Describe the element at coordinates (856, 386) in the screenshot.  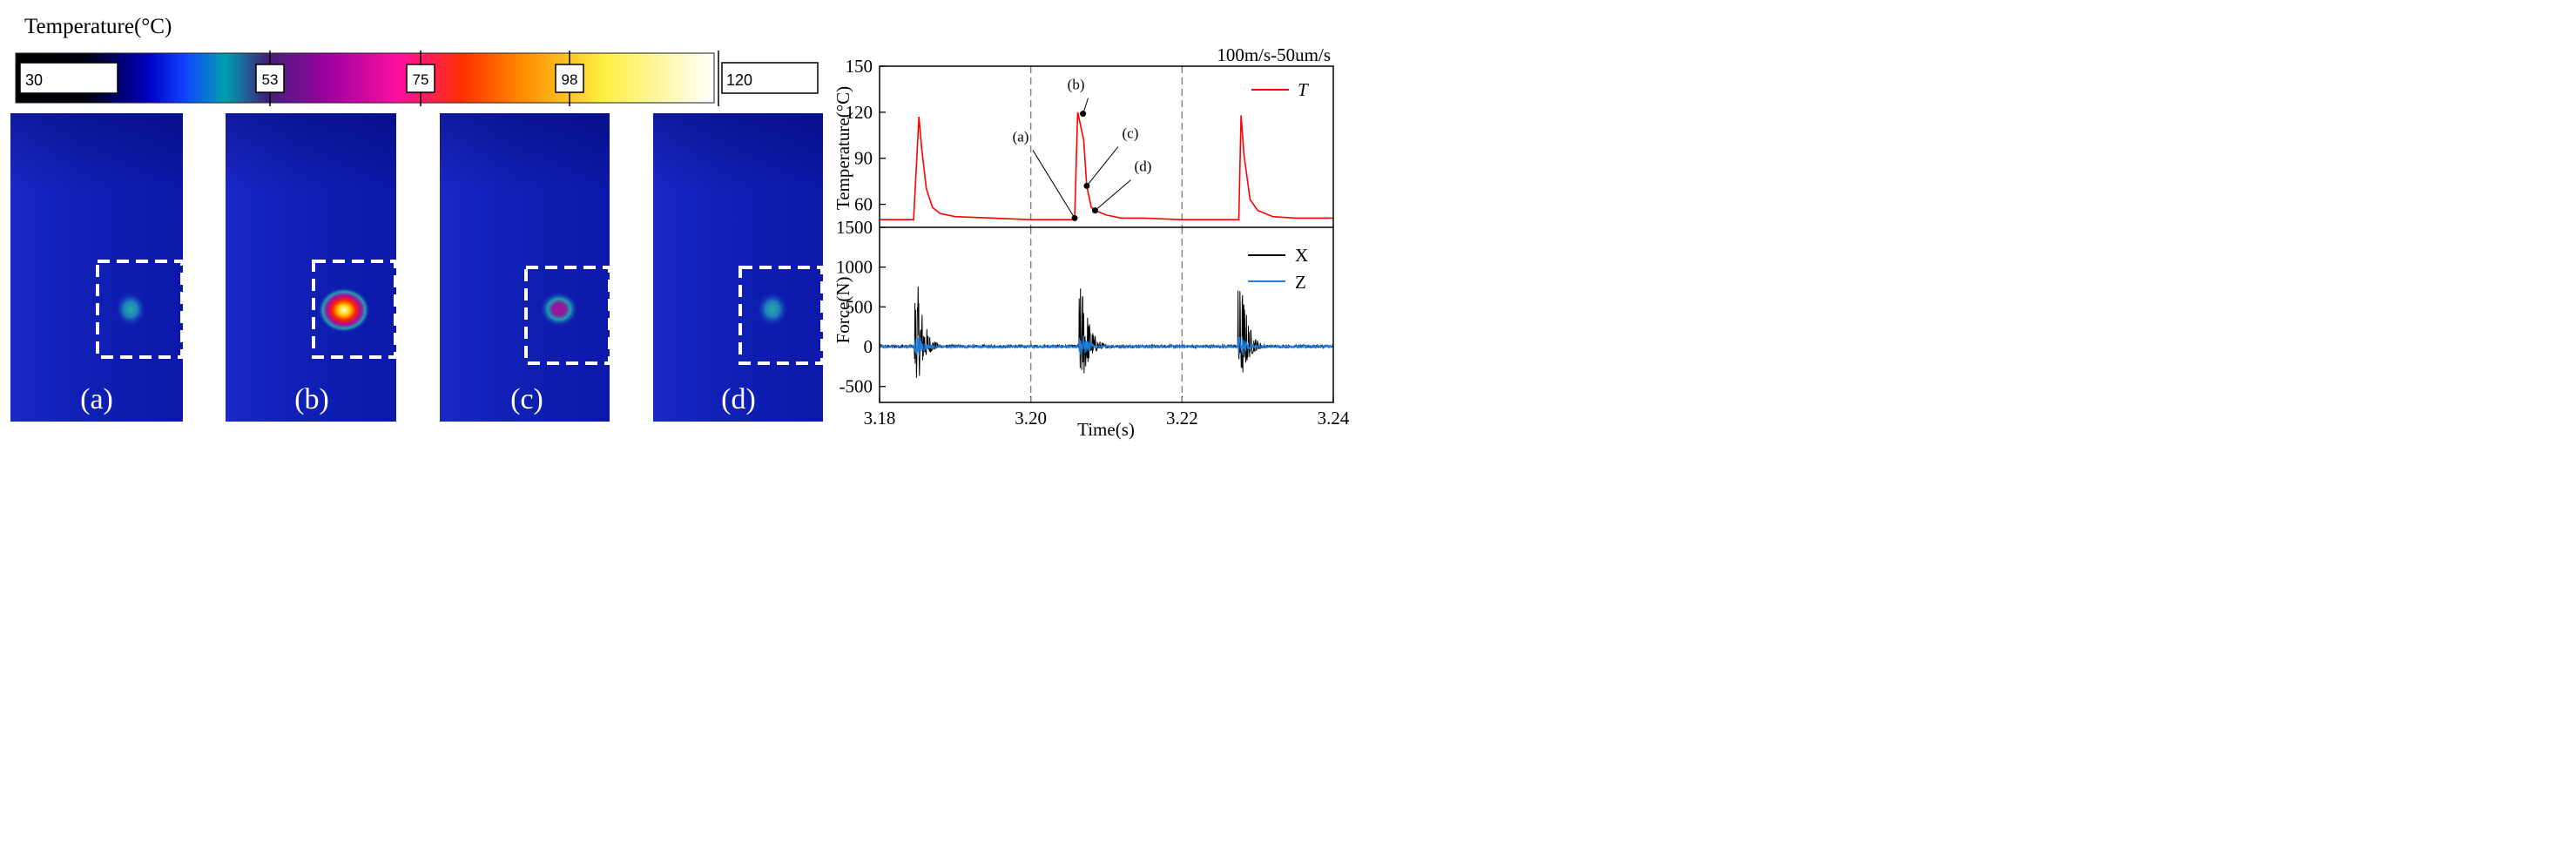
I see `force-y-tick-label: -500` at that location.